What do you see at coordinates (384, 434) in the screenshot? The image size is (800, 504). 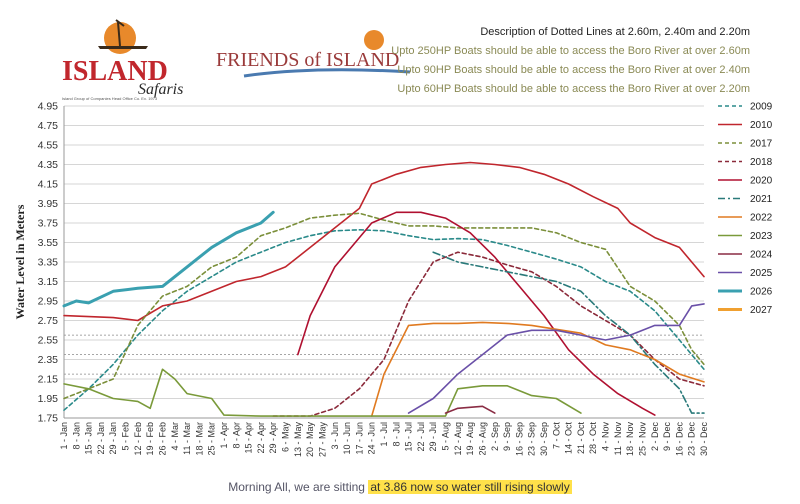 I see `x-tick-label: 1 - Jul` at bounding box center [384, 434].